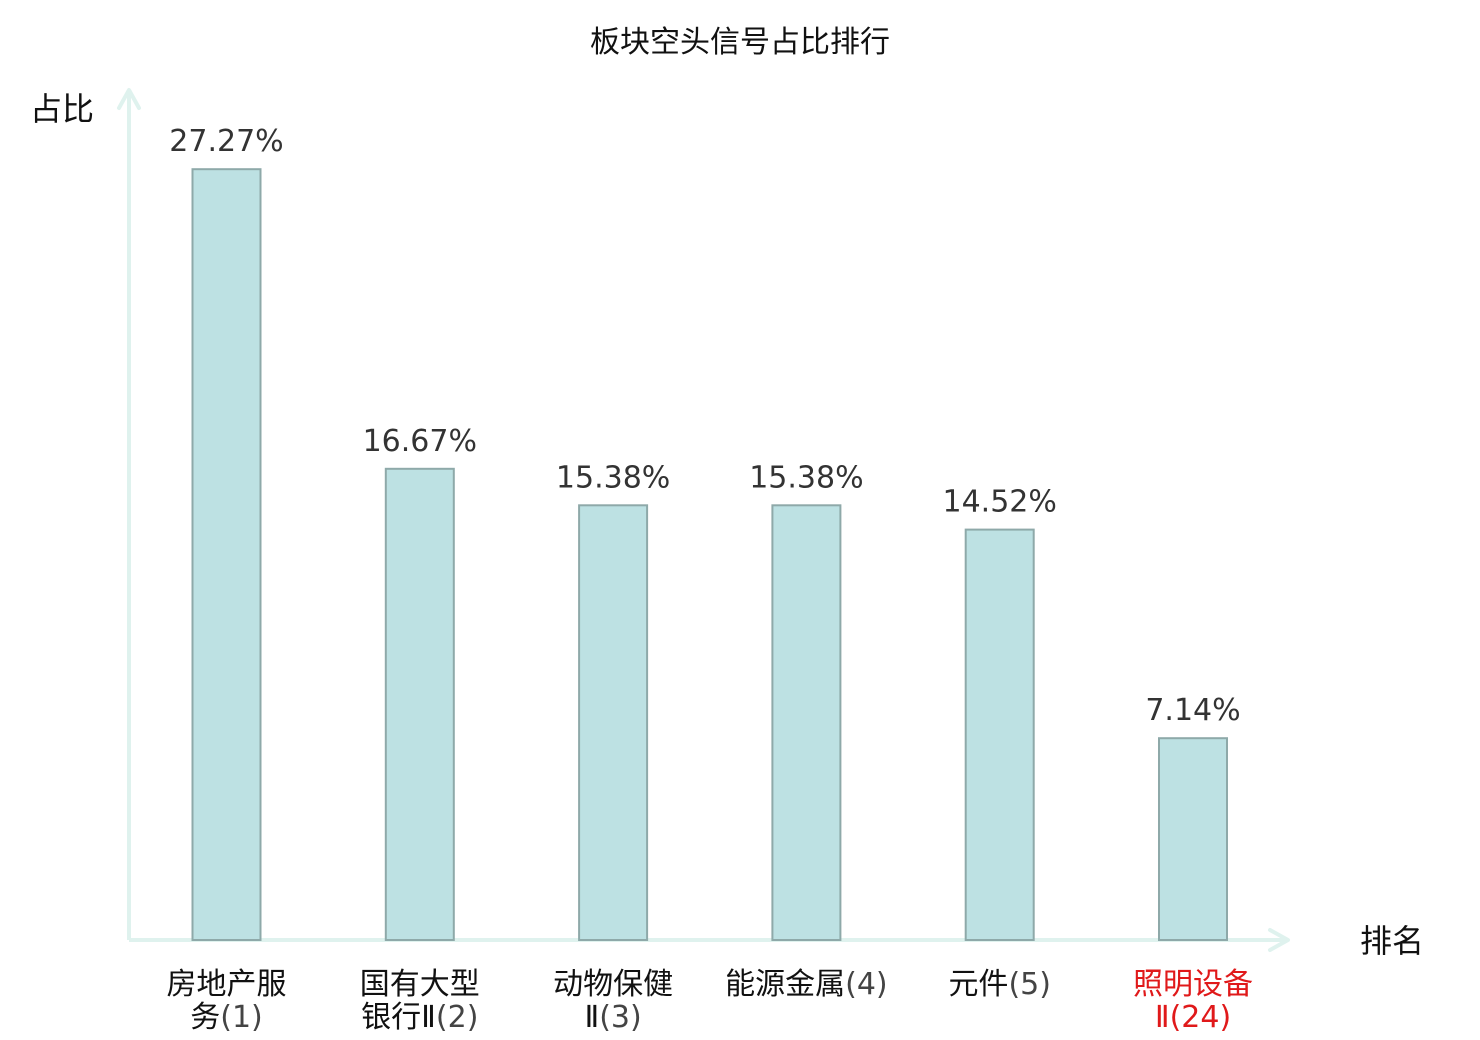  Describe the element at coordinates (1029, 984) in the screenshot. I see `category-rank: (5)` at that location.